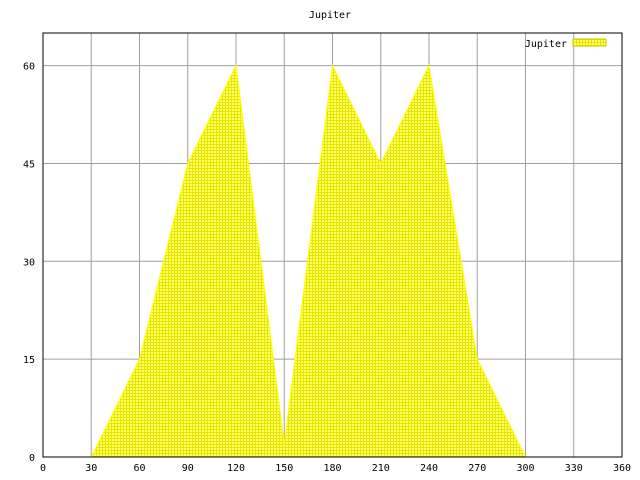 The height and width of the screenshot is (480, 640). Describe the element at coordinates (622, 468) in the screenshot. I see `x-tick-label: 360` at that location.